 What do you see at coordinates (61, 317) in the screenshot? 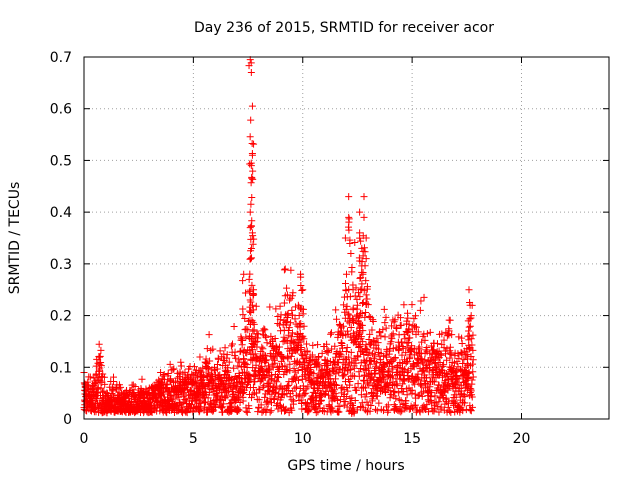
I see `y-tick-label: 0.2` at bounding box center [61, 317].